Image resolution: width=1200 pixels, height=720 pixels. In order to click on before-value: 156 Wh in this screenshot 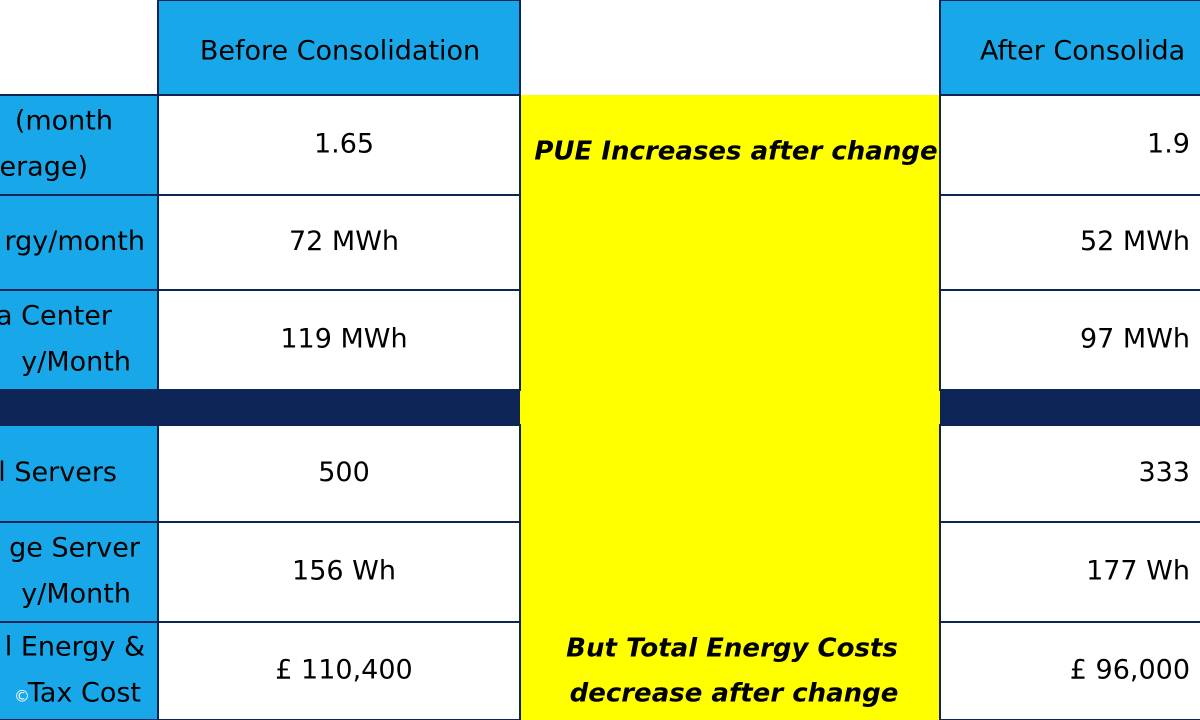, I will do `click(344, 571)`.